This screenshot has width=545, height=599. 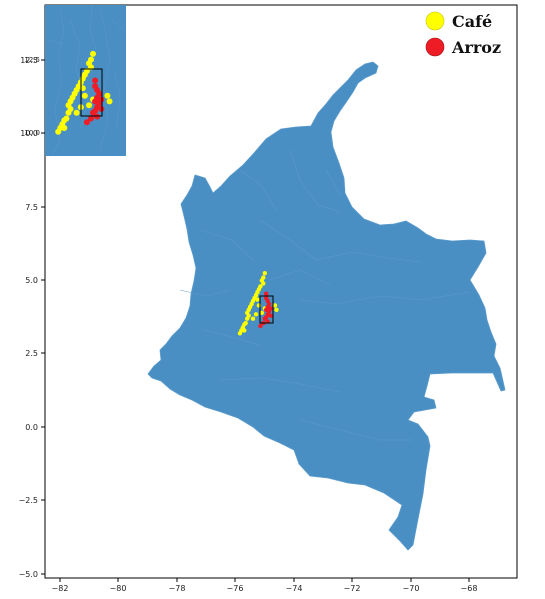 What do you see at coordinates (28, 500) in the screenshot?
I see `y-tick-label: −2.5` at bounding box center [28, 500].